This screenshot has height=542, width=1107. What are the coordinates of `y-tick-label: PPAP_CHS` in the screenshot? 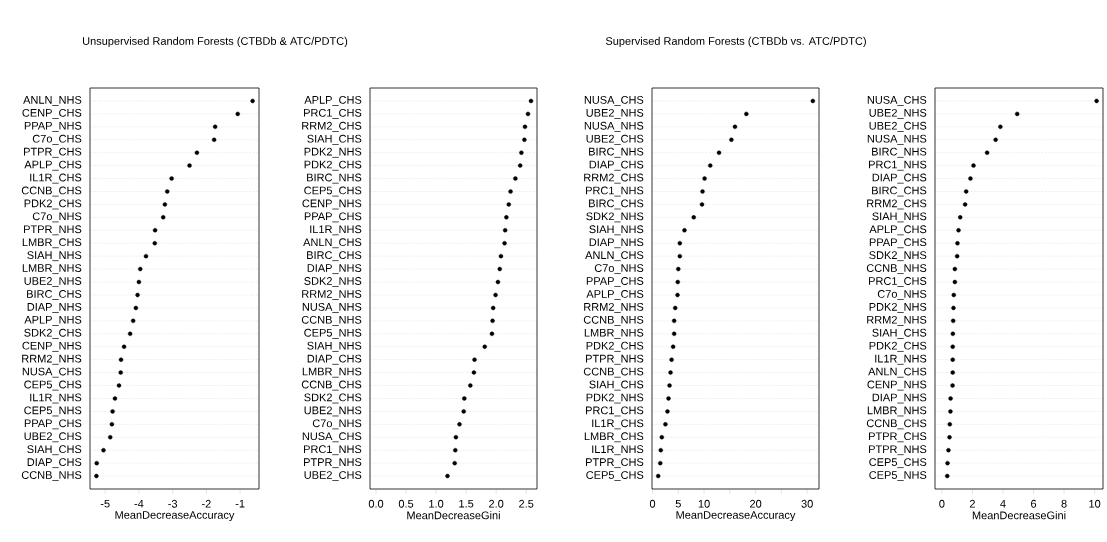 It's located at (333, 217).